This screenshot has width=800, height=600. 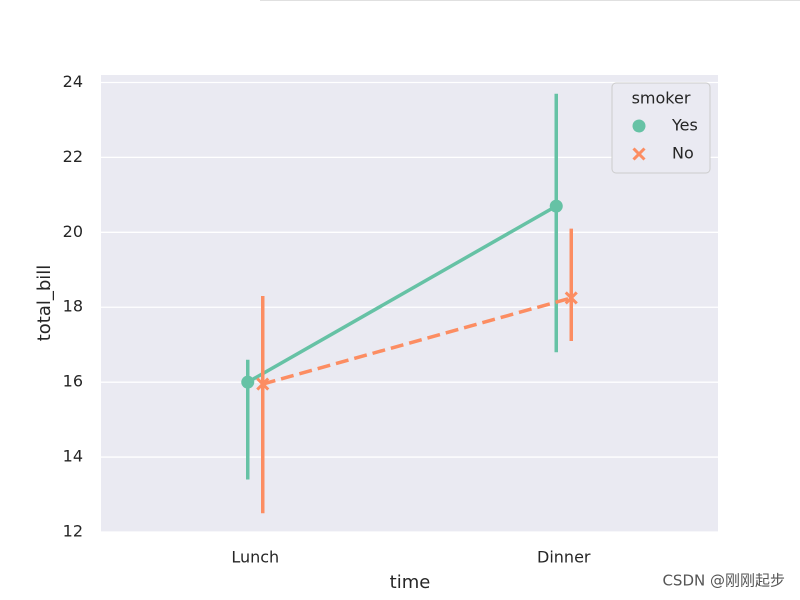 What do you see at coordinates (684, 125) in the screenshot?
I see `legend-label: Yes` at bounding box center [684, 125].